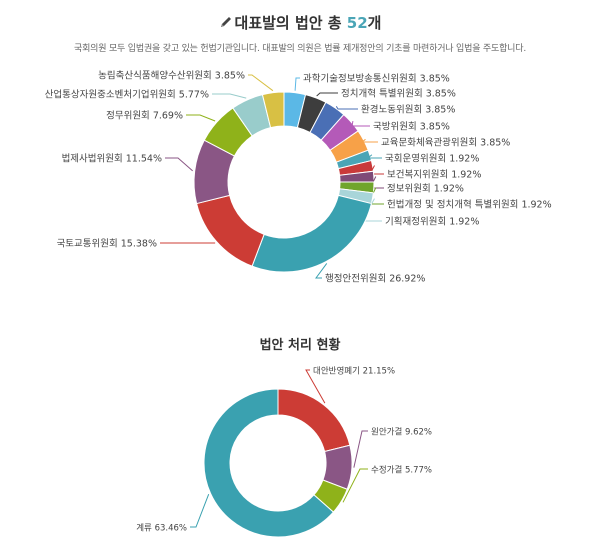  What do you see at coordinates (107, 244) in the screenshot?
I see `committee-label-11: 국토교통위원회 15.38%` at bounding box center [107, 244].